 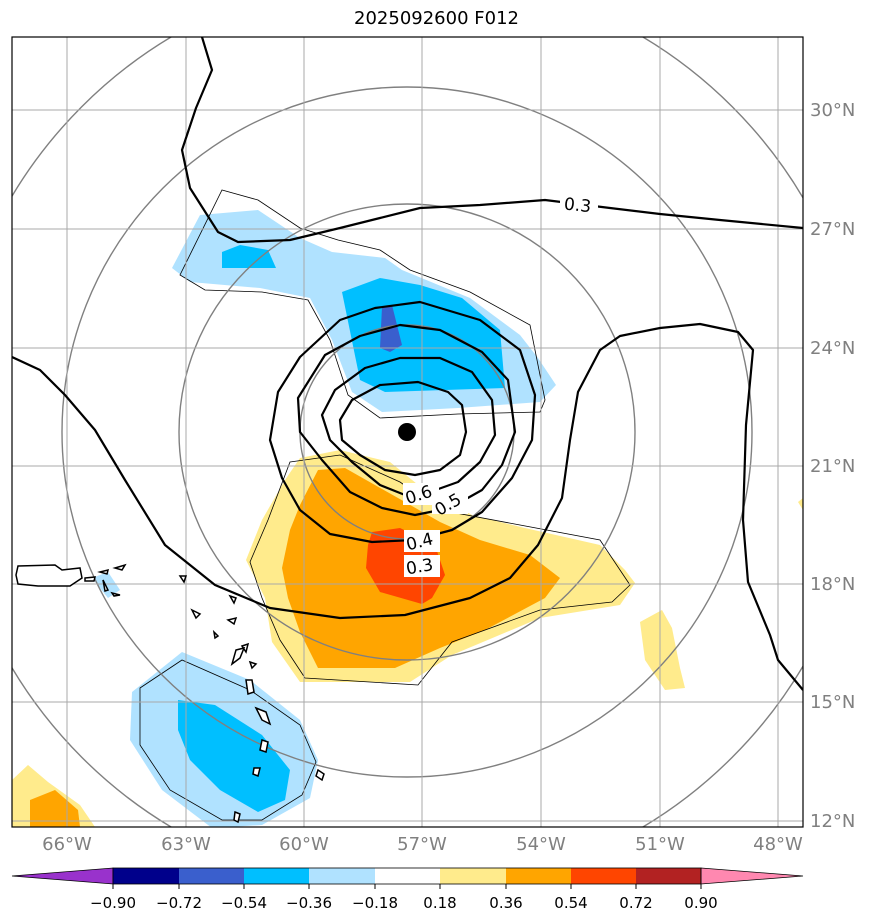 I want to click on lat-tick-30: 30°N, so click(x=832, y=110).